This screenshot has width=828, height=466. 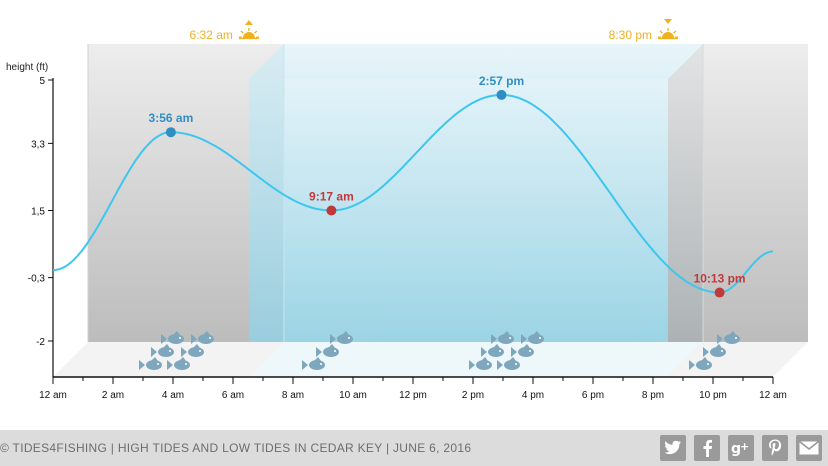 I want to click on high-tide-point, so click(x=170, y=132).